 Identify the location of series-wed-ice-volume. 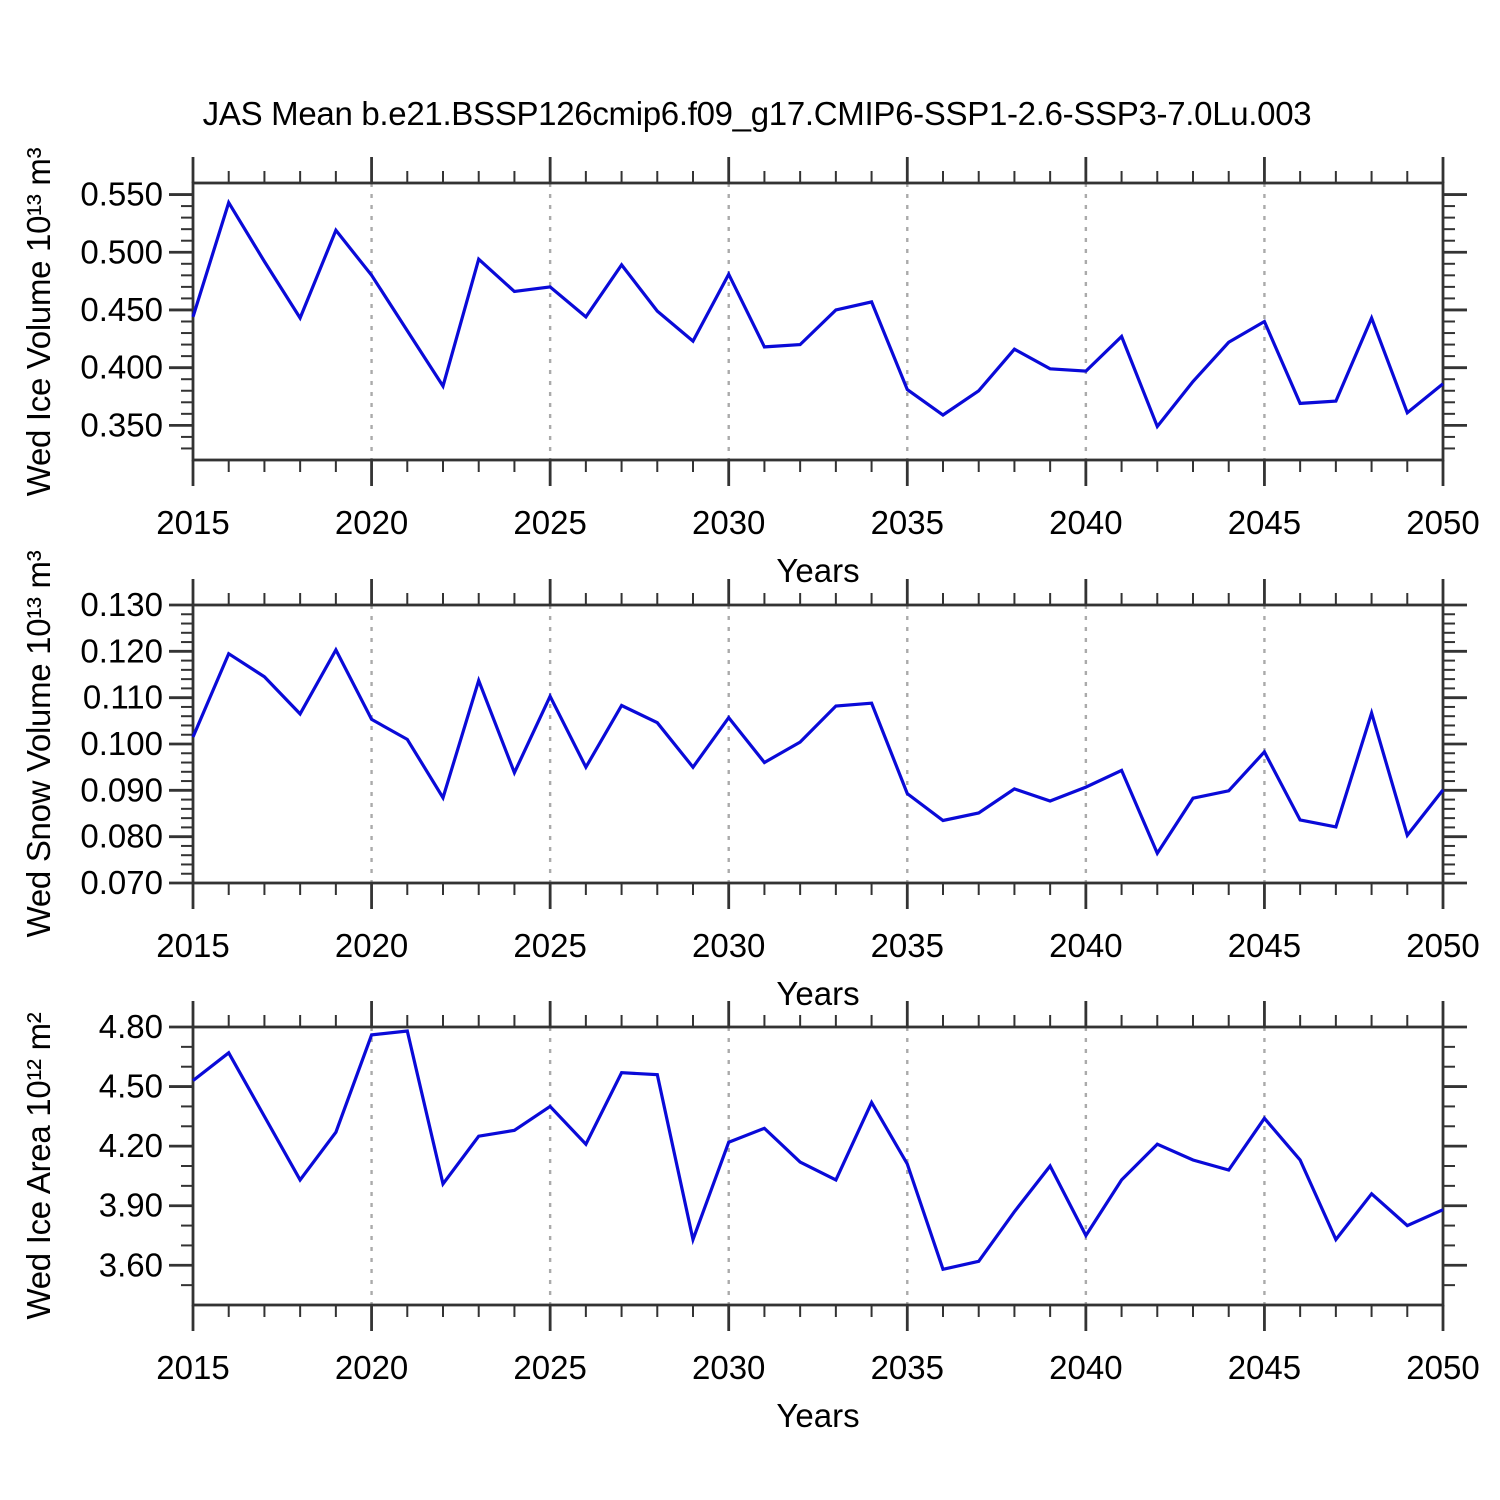
(818, 314).